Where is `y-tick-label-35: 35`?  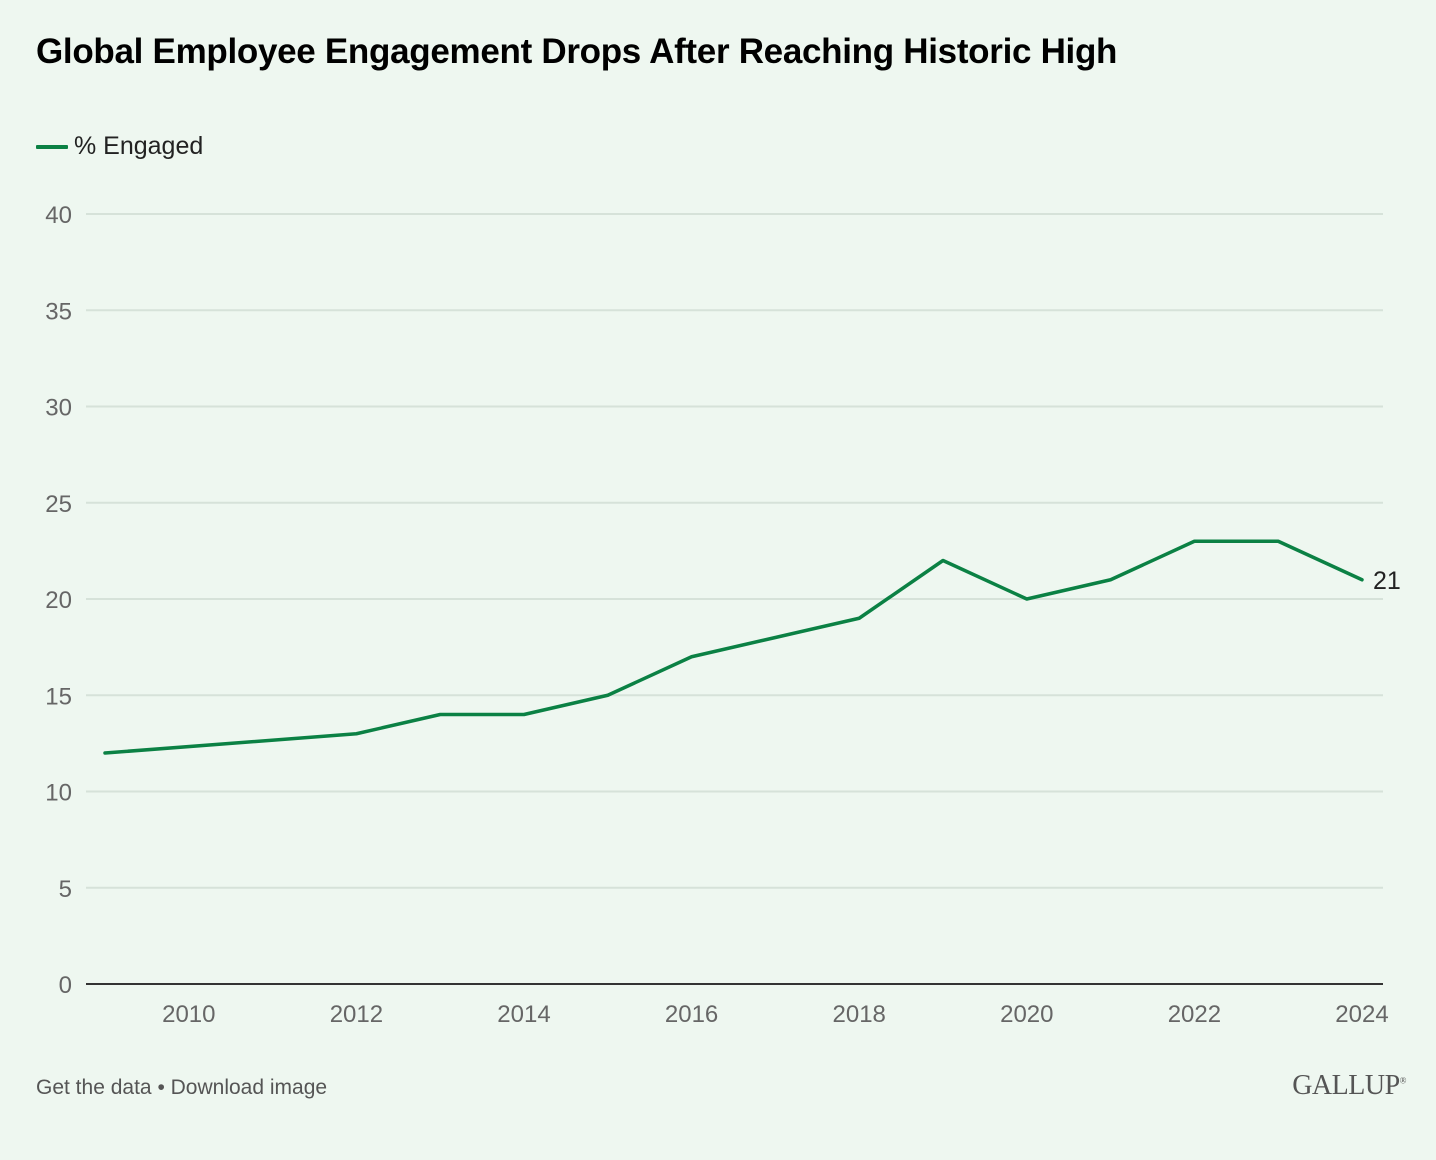 y-tick-label-35: 35 is located at coordinates (58, 311).